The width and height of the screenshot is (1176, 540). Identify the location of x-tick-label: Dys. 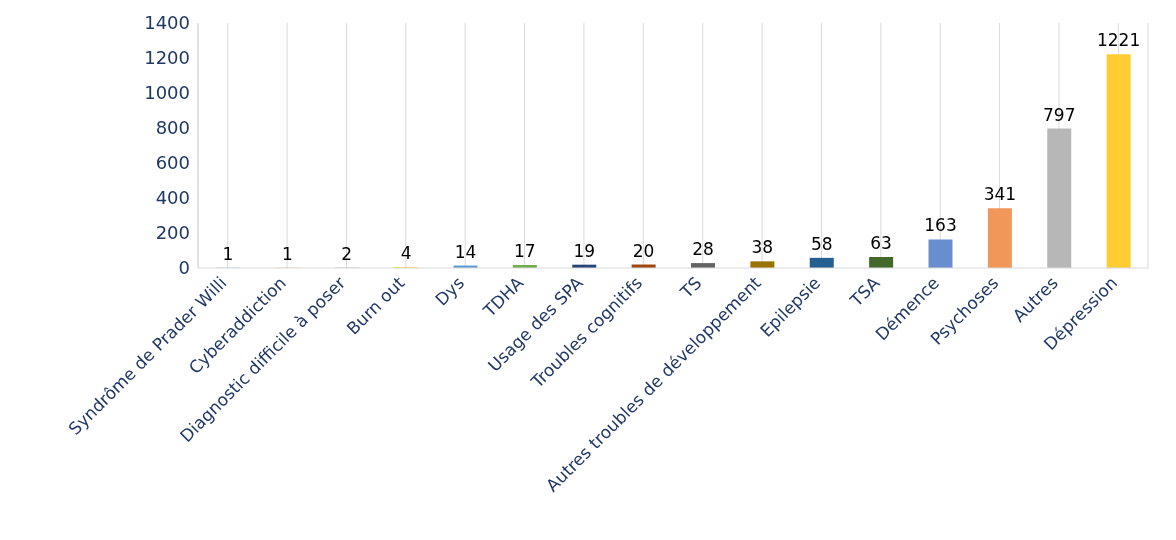
(450, 291).